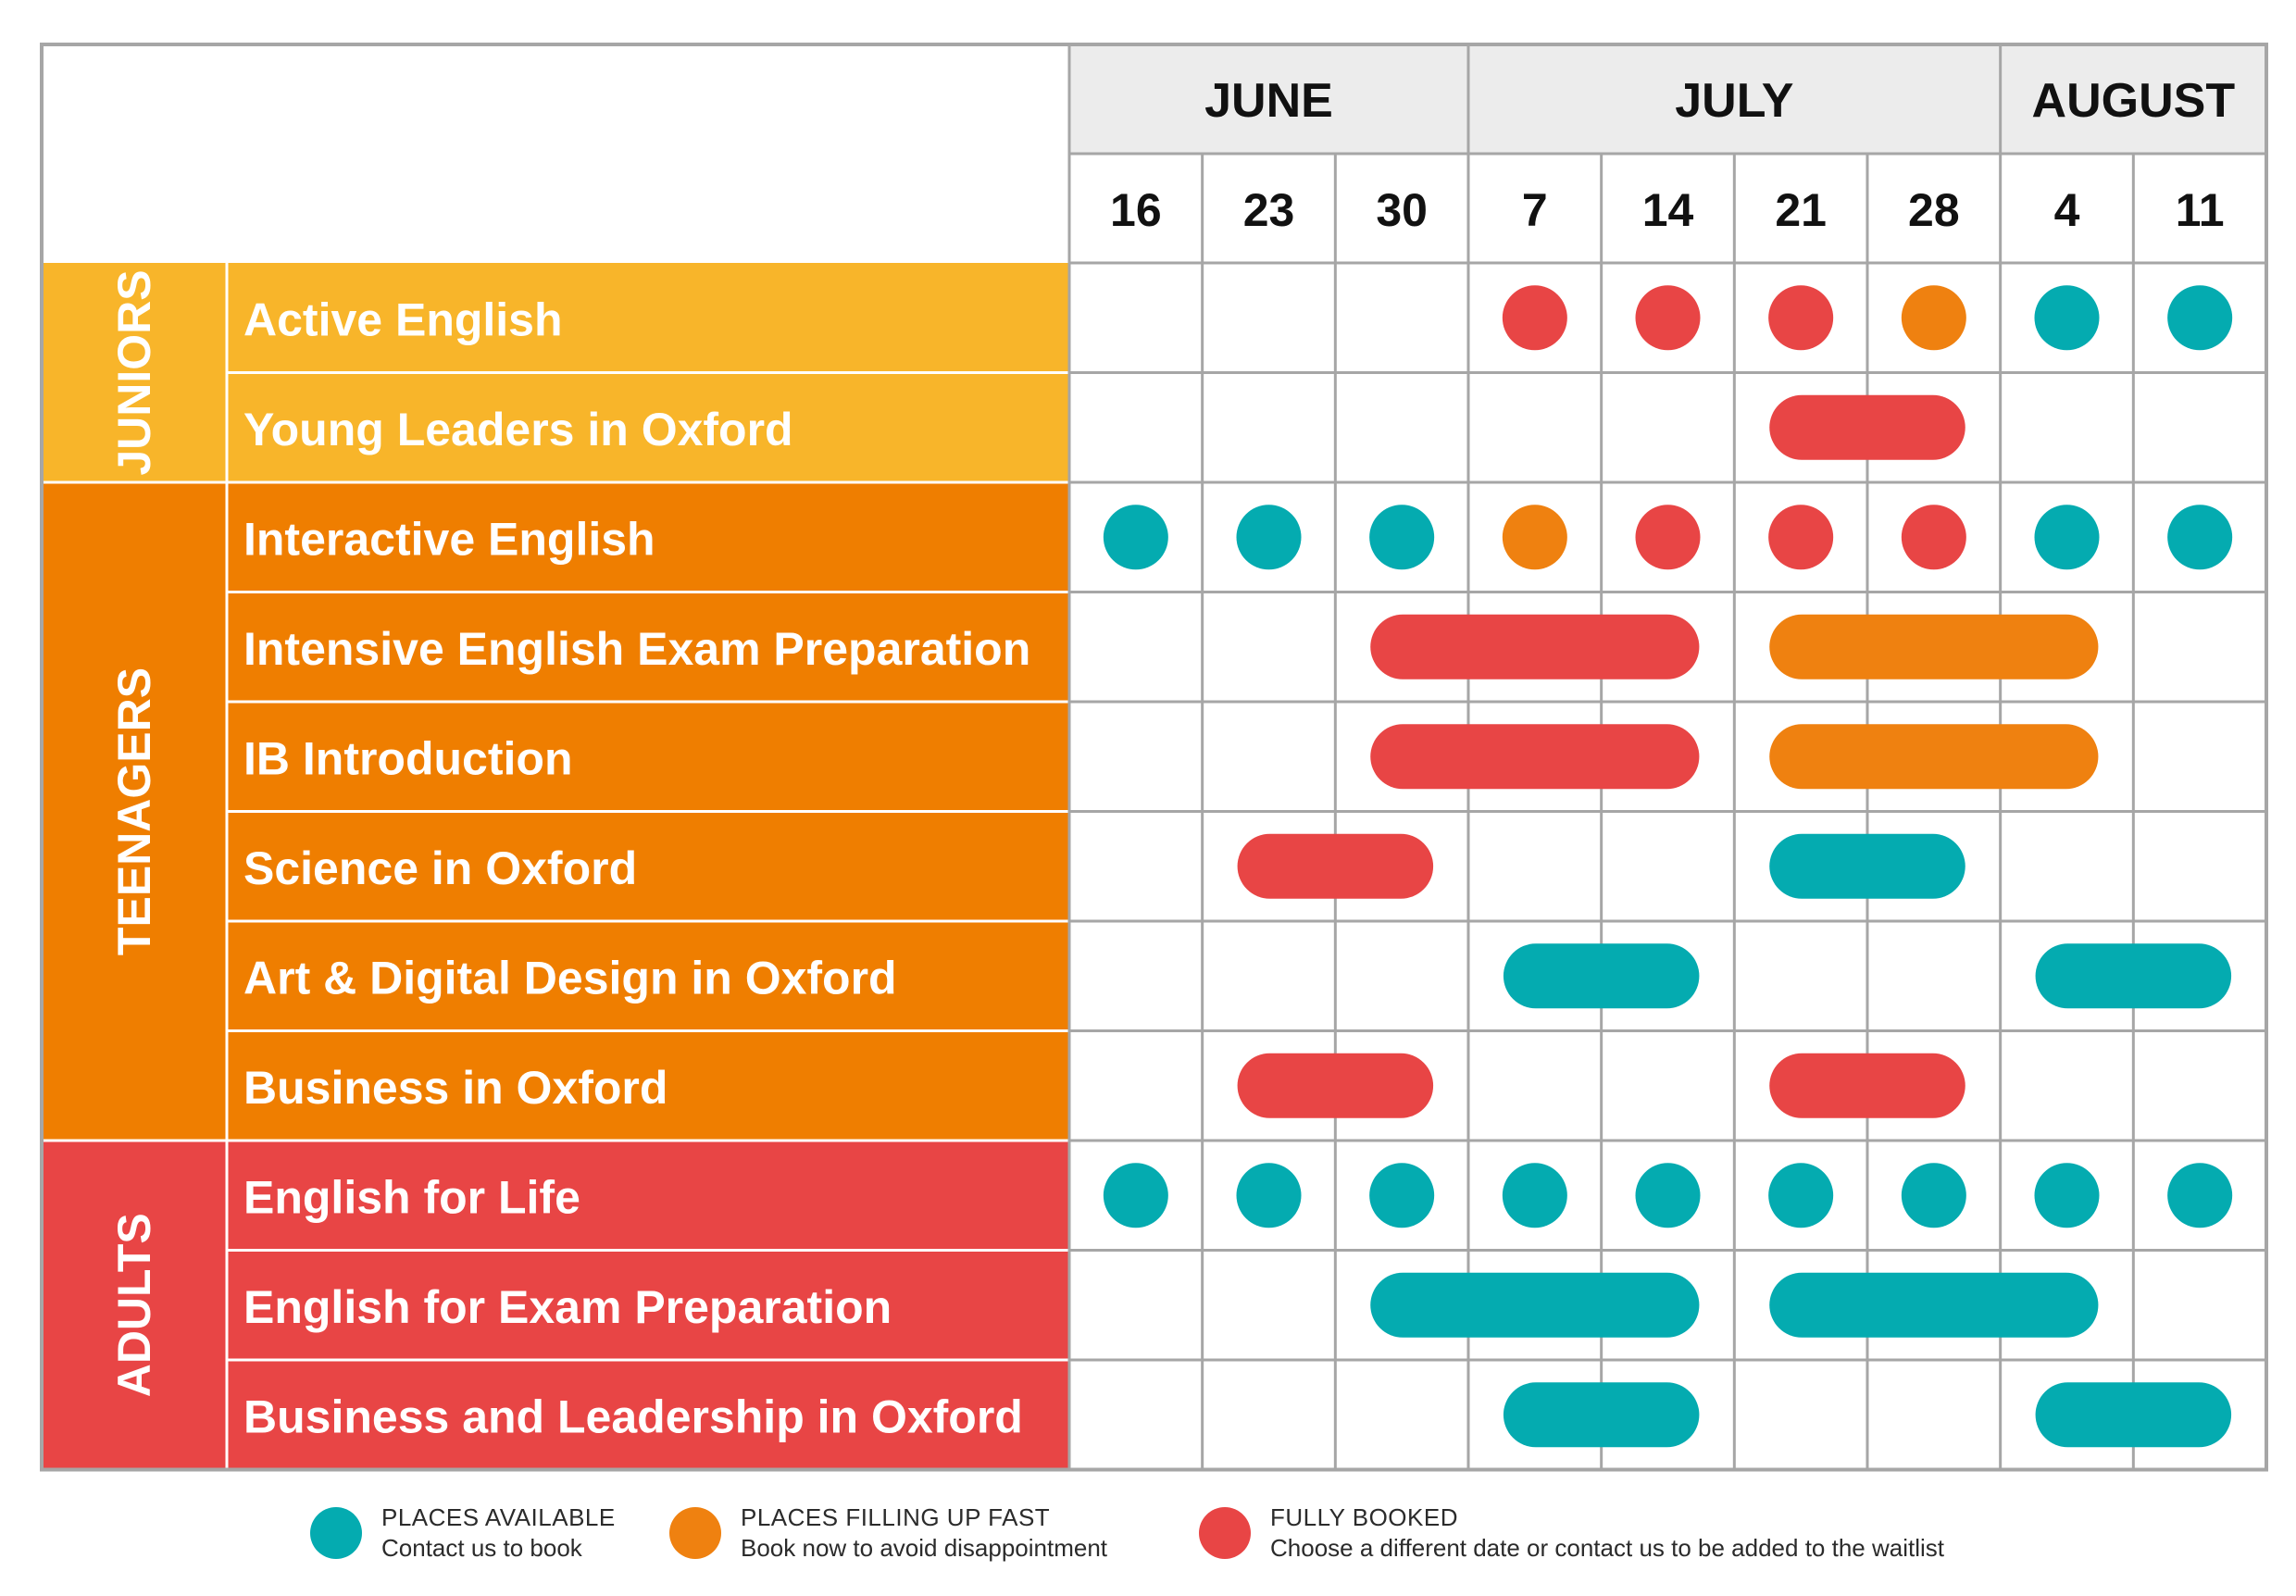  Describe the element at coordinates (1402, 210) in the screenshot. I see `week-label: 30` at that location.